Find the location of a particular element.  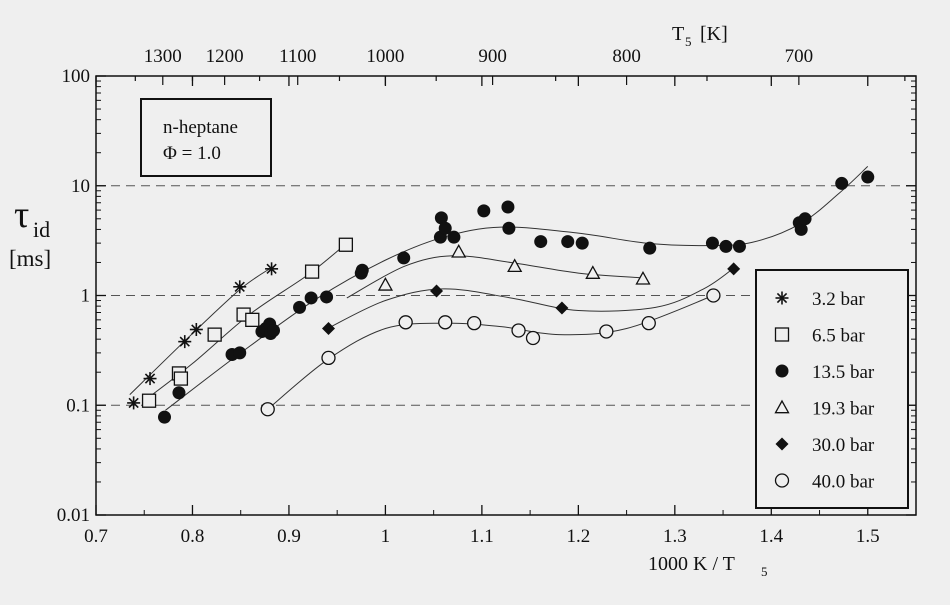

top-axis-label-unit: [K] is located at coordinates (714, 34).